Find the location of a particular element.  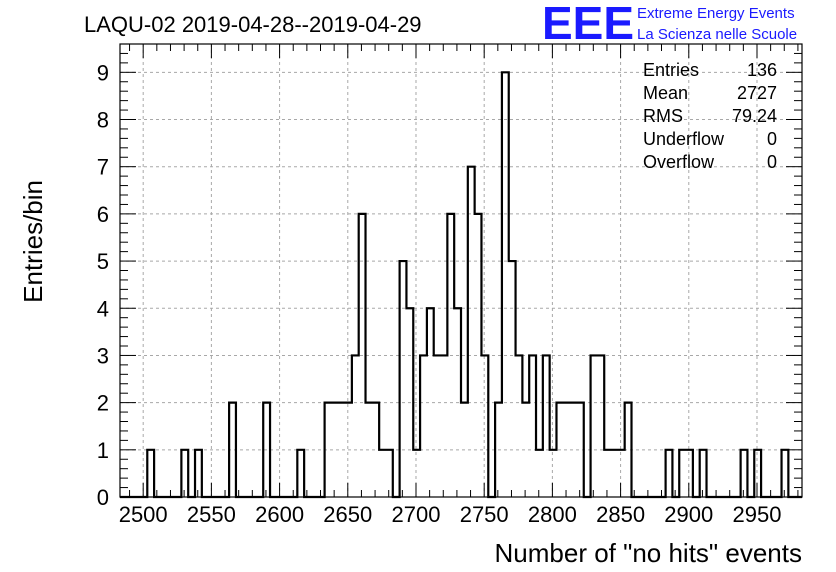

y-tick-label: 8 is located at coordinates (103, 120).